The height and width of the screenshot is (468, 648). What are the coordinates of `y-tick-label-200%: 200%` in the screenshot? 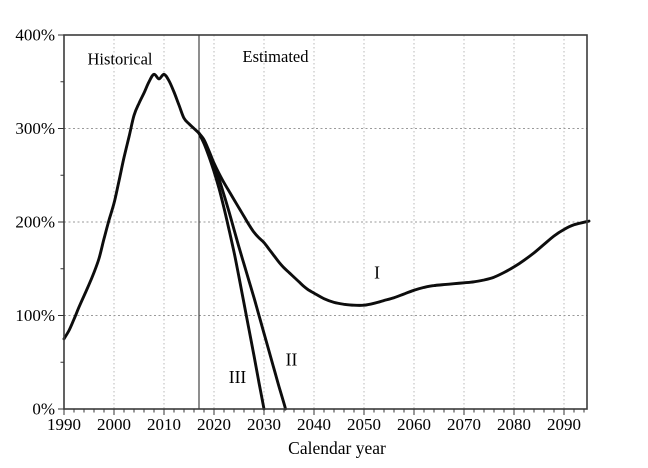 It's located at (35, 222).